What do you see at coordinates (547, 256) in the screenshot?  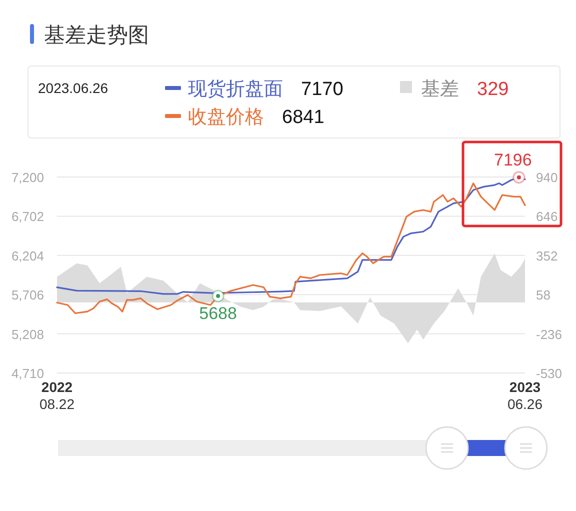 I see `y2-tick-label: 352` at bounding box center [547, 256].